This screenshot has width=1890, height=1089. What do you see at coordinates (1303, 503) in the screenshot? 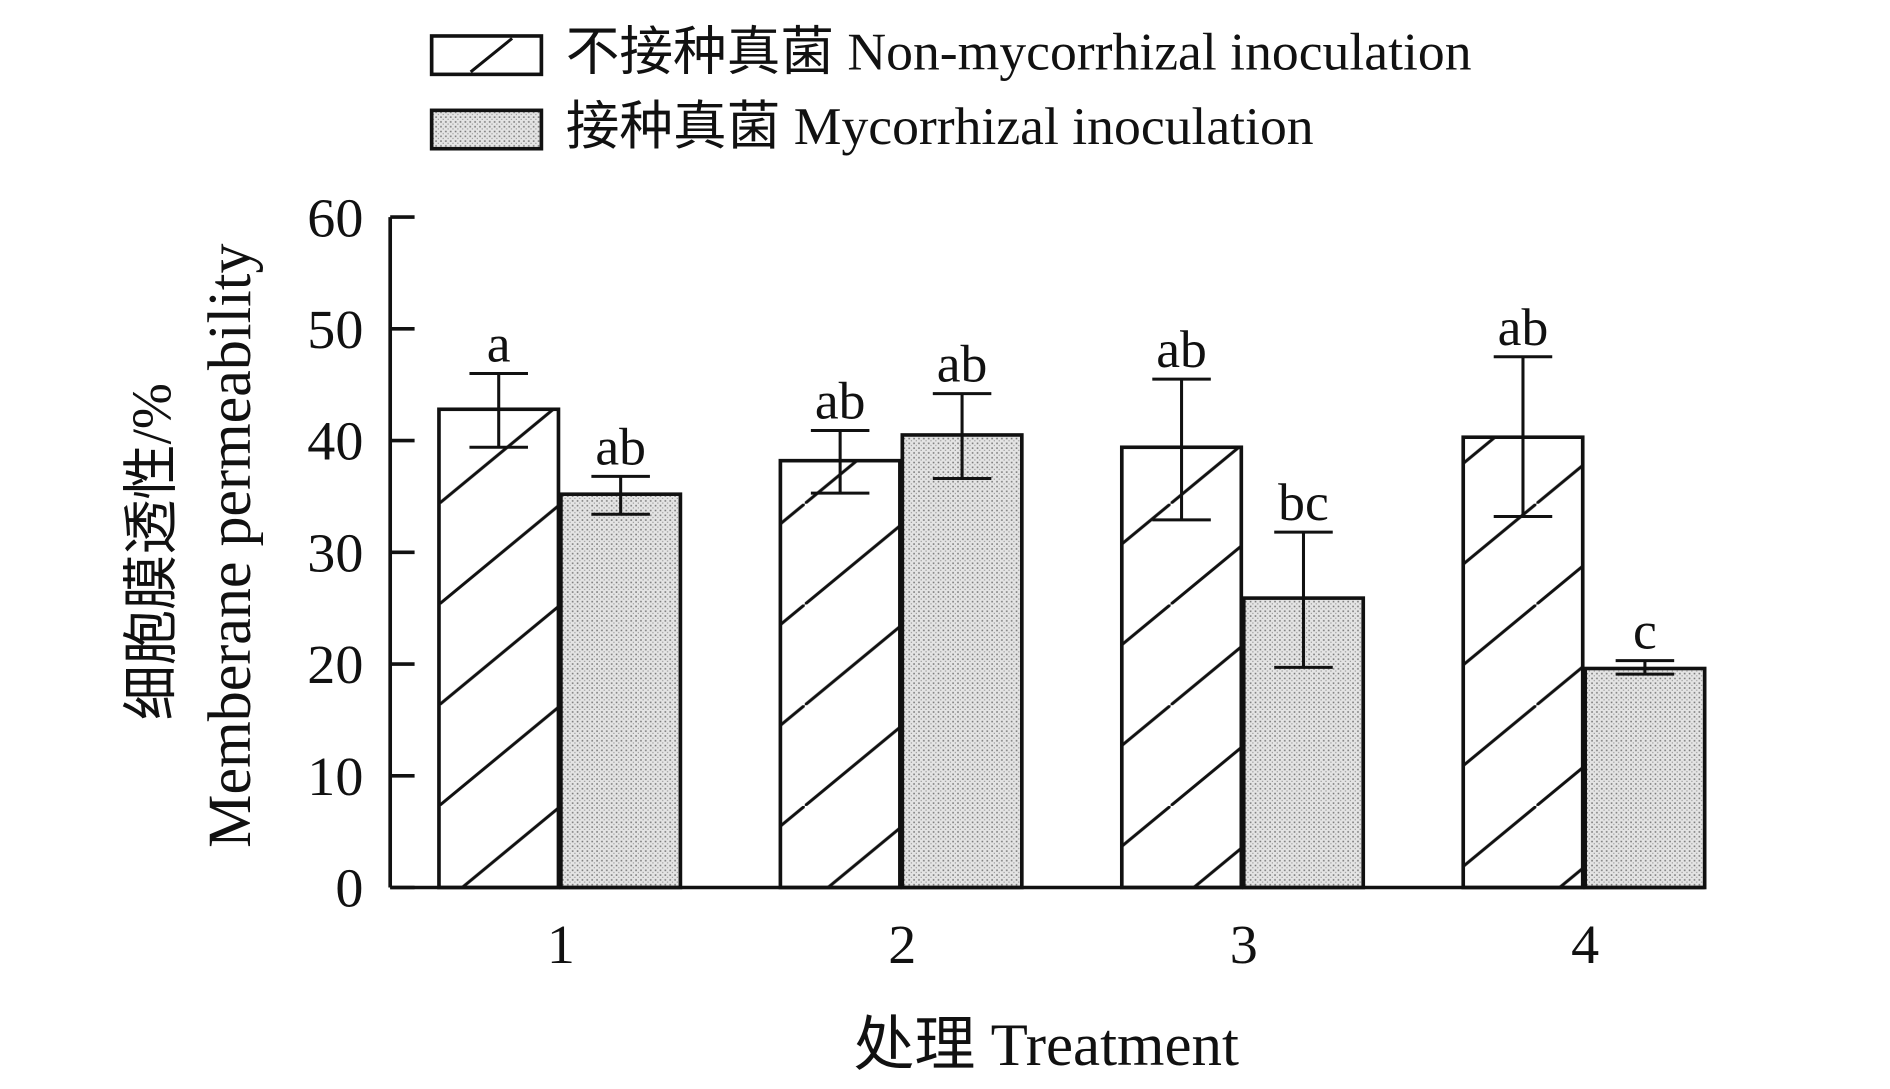
I see `significance-label: bc` at bounding box center [1303, 503].